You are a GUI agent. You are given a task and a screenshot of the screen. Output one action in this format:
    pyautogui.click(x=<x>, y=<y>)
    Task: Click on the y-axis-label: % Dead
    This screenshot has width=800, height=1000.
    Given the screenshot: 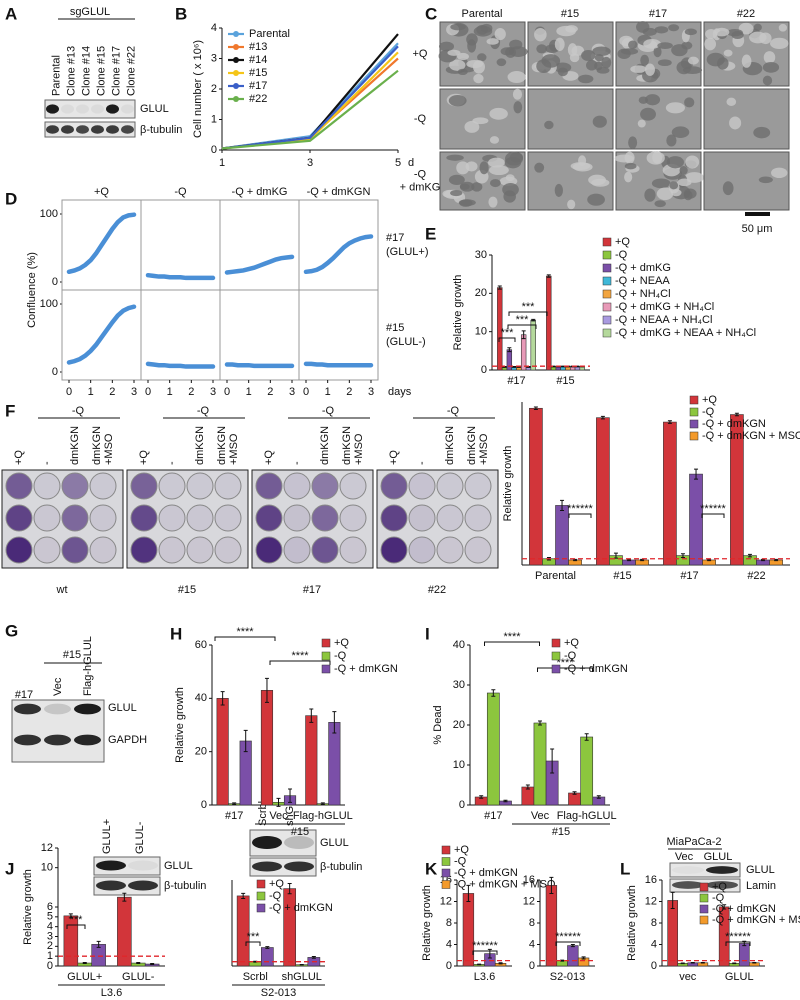 What is the action you would take?
    pyautogui.click(x=438, y=724)
    